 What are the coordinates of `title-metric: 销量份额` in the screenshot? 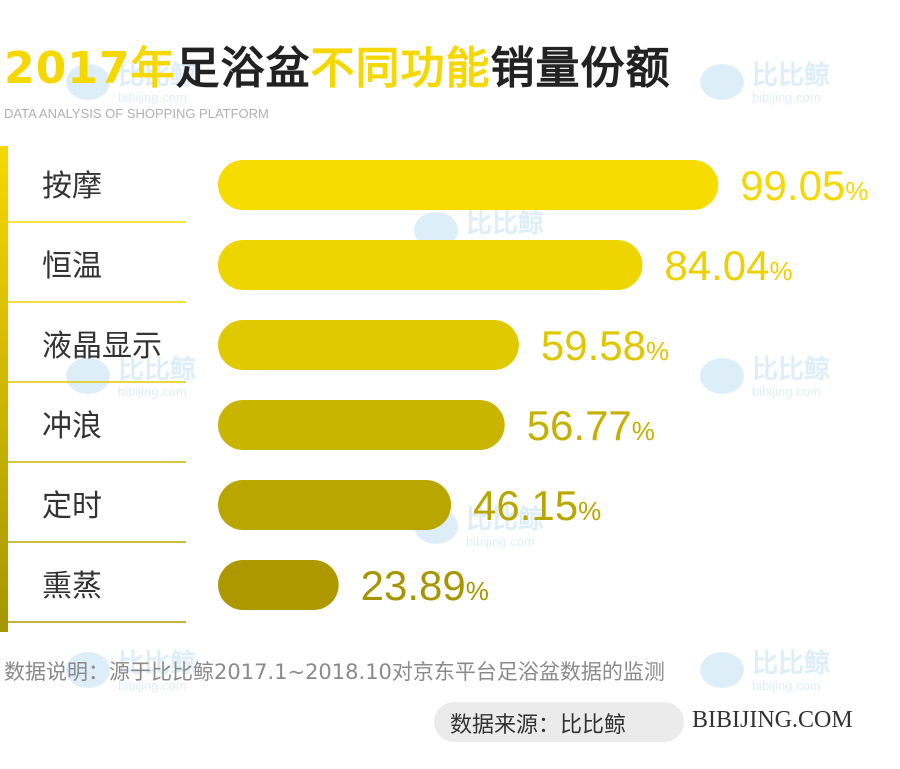 It's located at (580, 68).